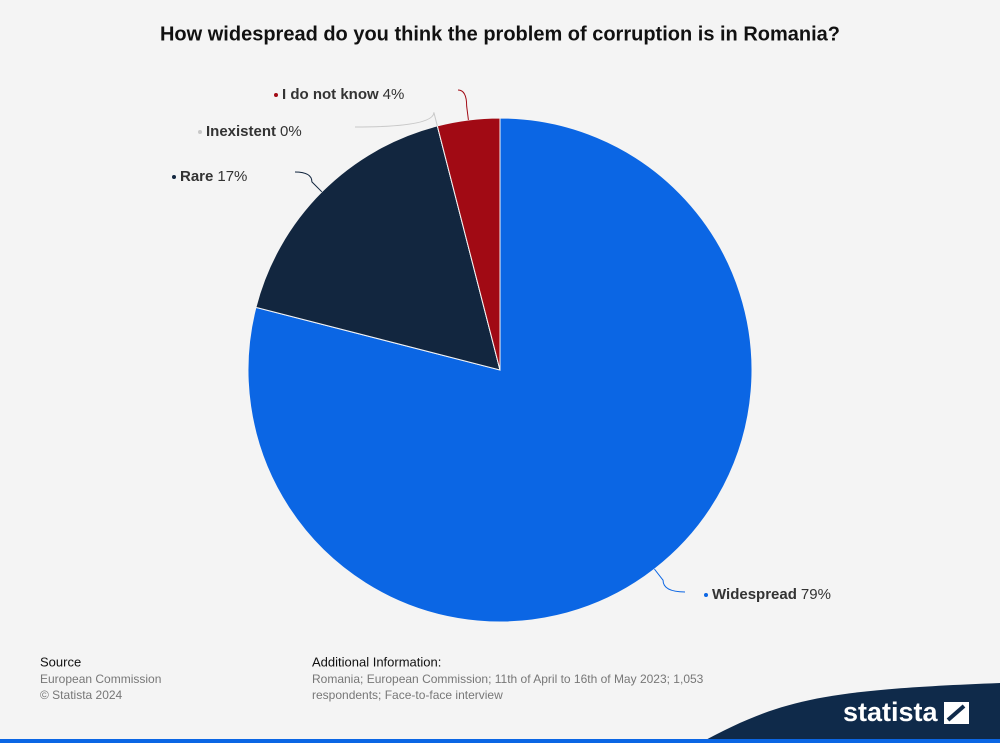 The width and height of the screenshot is (1000, 743). What do you see at coordinates (60, 661) in the screenshot?
I see `source-heading: Source` at bounding box center [60, 661].